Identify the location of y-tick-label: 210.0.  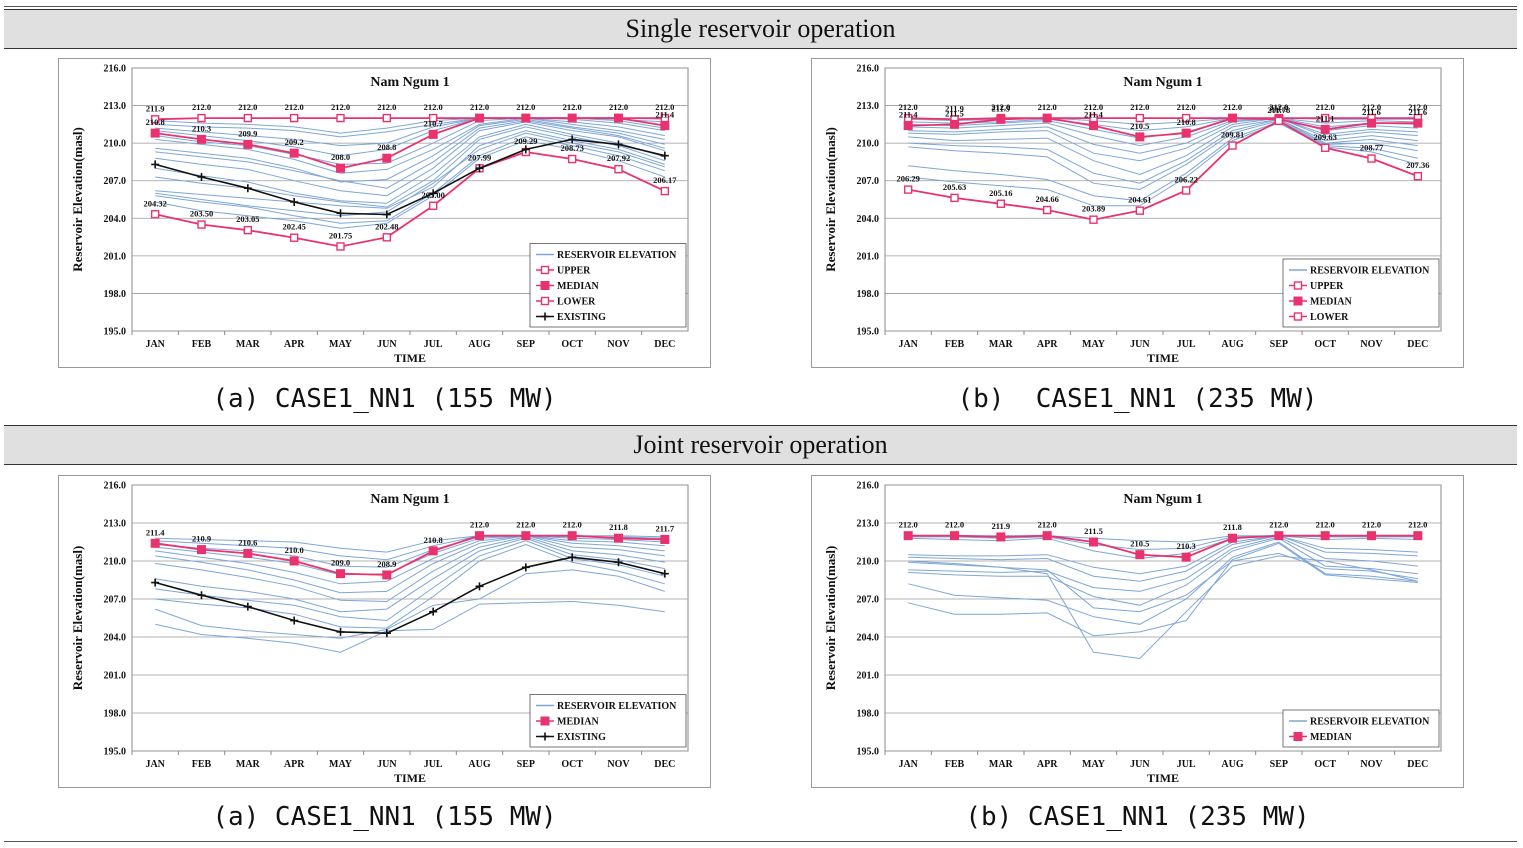
(115, 144).